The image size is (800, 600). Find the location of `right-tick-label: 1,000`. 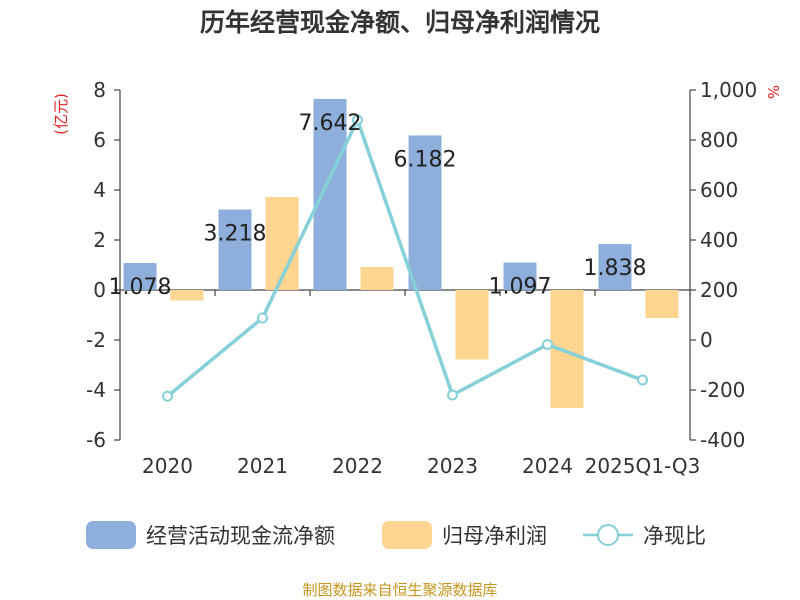

right-tick-label: 1,000 is located at coordinates (728, 90).